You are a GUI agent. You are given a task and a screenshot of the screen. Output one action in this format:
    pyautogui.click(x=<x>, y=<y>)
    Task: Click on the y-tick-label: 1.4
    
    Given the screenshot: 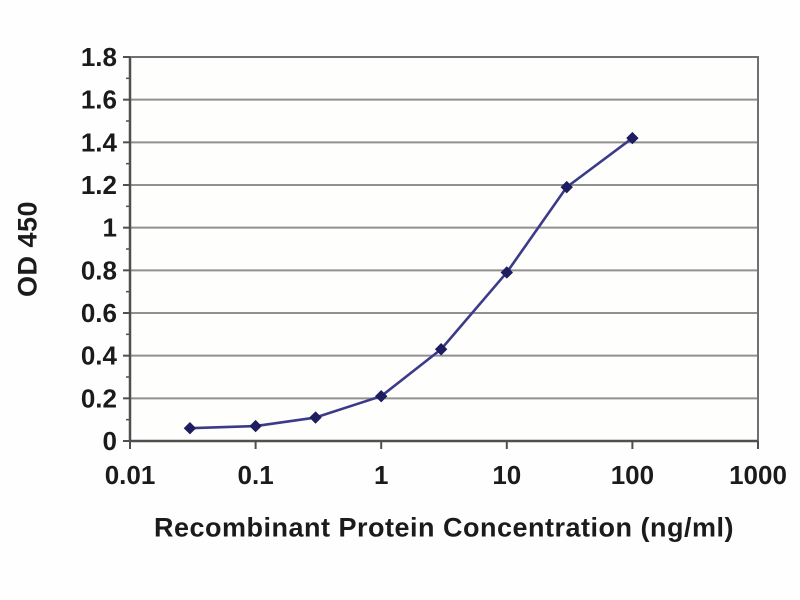 What is the action you would take?
    pyautogui.click(x=99, y=142)
    